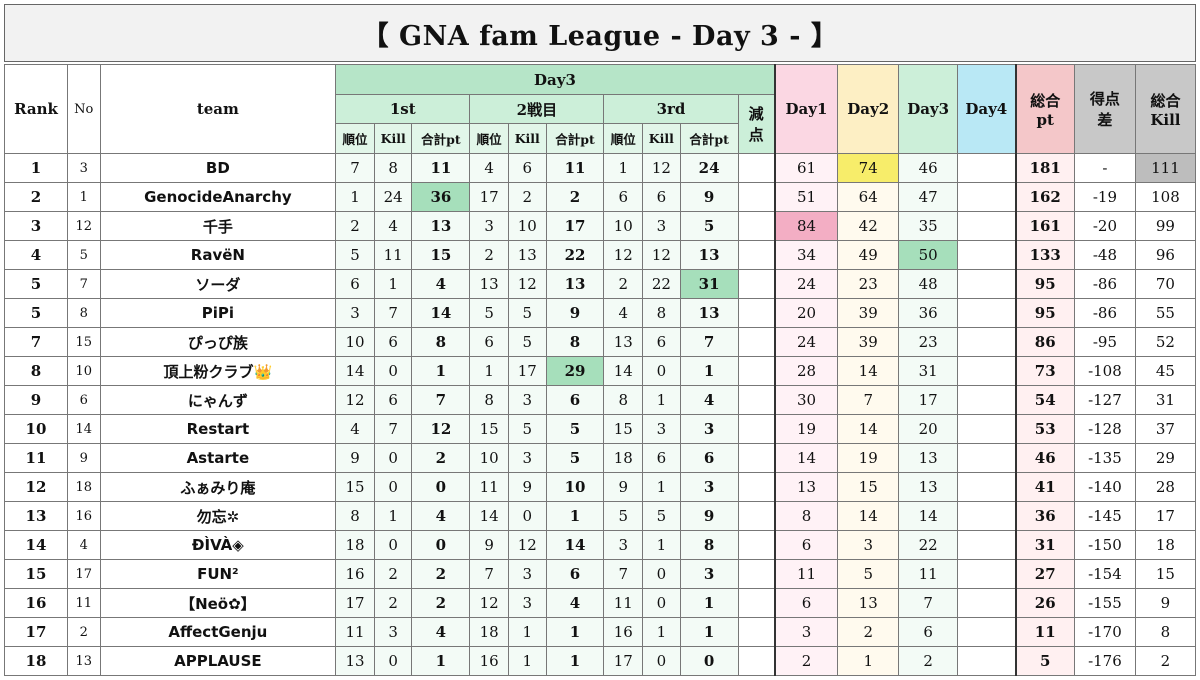 Image resolution: width=1200 pixels, height=680 pixels. What do you see at coordinates (441, 603) in the screenshot?
I see `game1-points-cell: 2` at bounding box center [441, 603].